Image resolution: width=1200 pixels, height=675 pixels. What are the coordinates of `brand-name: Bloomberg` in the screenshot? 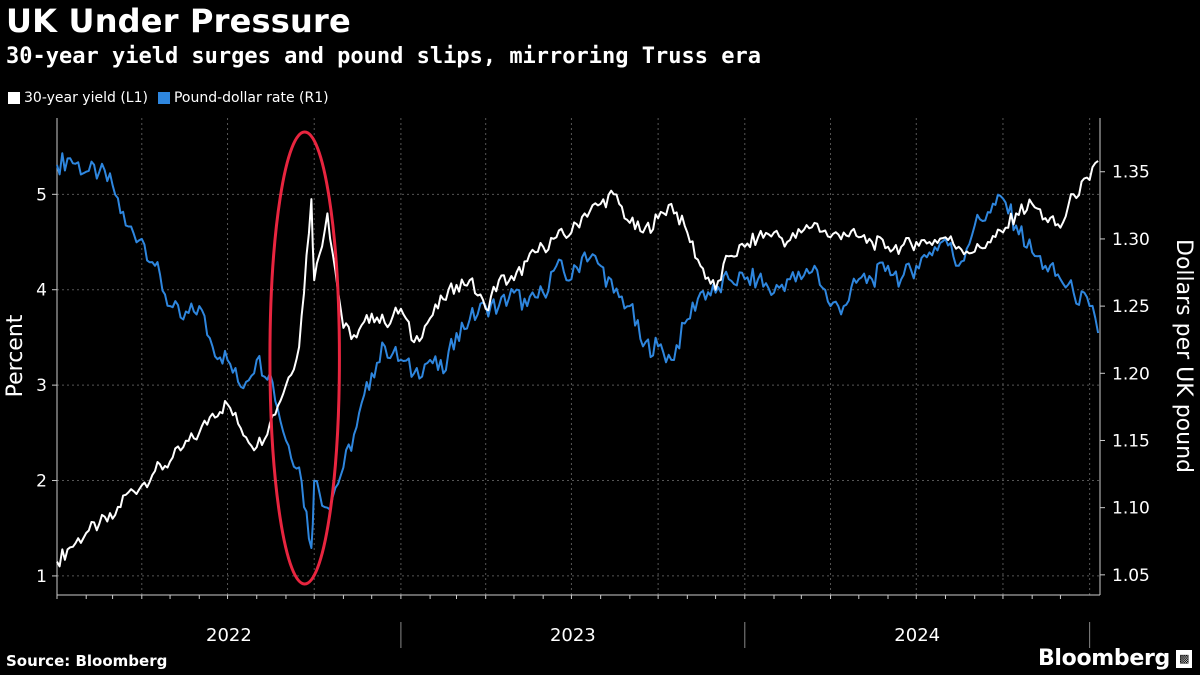 It's located at (1103, 658).